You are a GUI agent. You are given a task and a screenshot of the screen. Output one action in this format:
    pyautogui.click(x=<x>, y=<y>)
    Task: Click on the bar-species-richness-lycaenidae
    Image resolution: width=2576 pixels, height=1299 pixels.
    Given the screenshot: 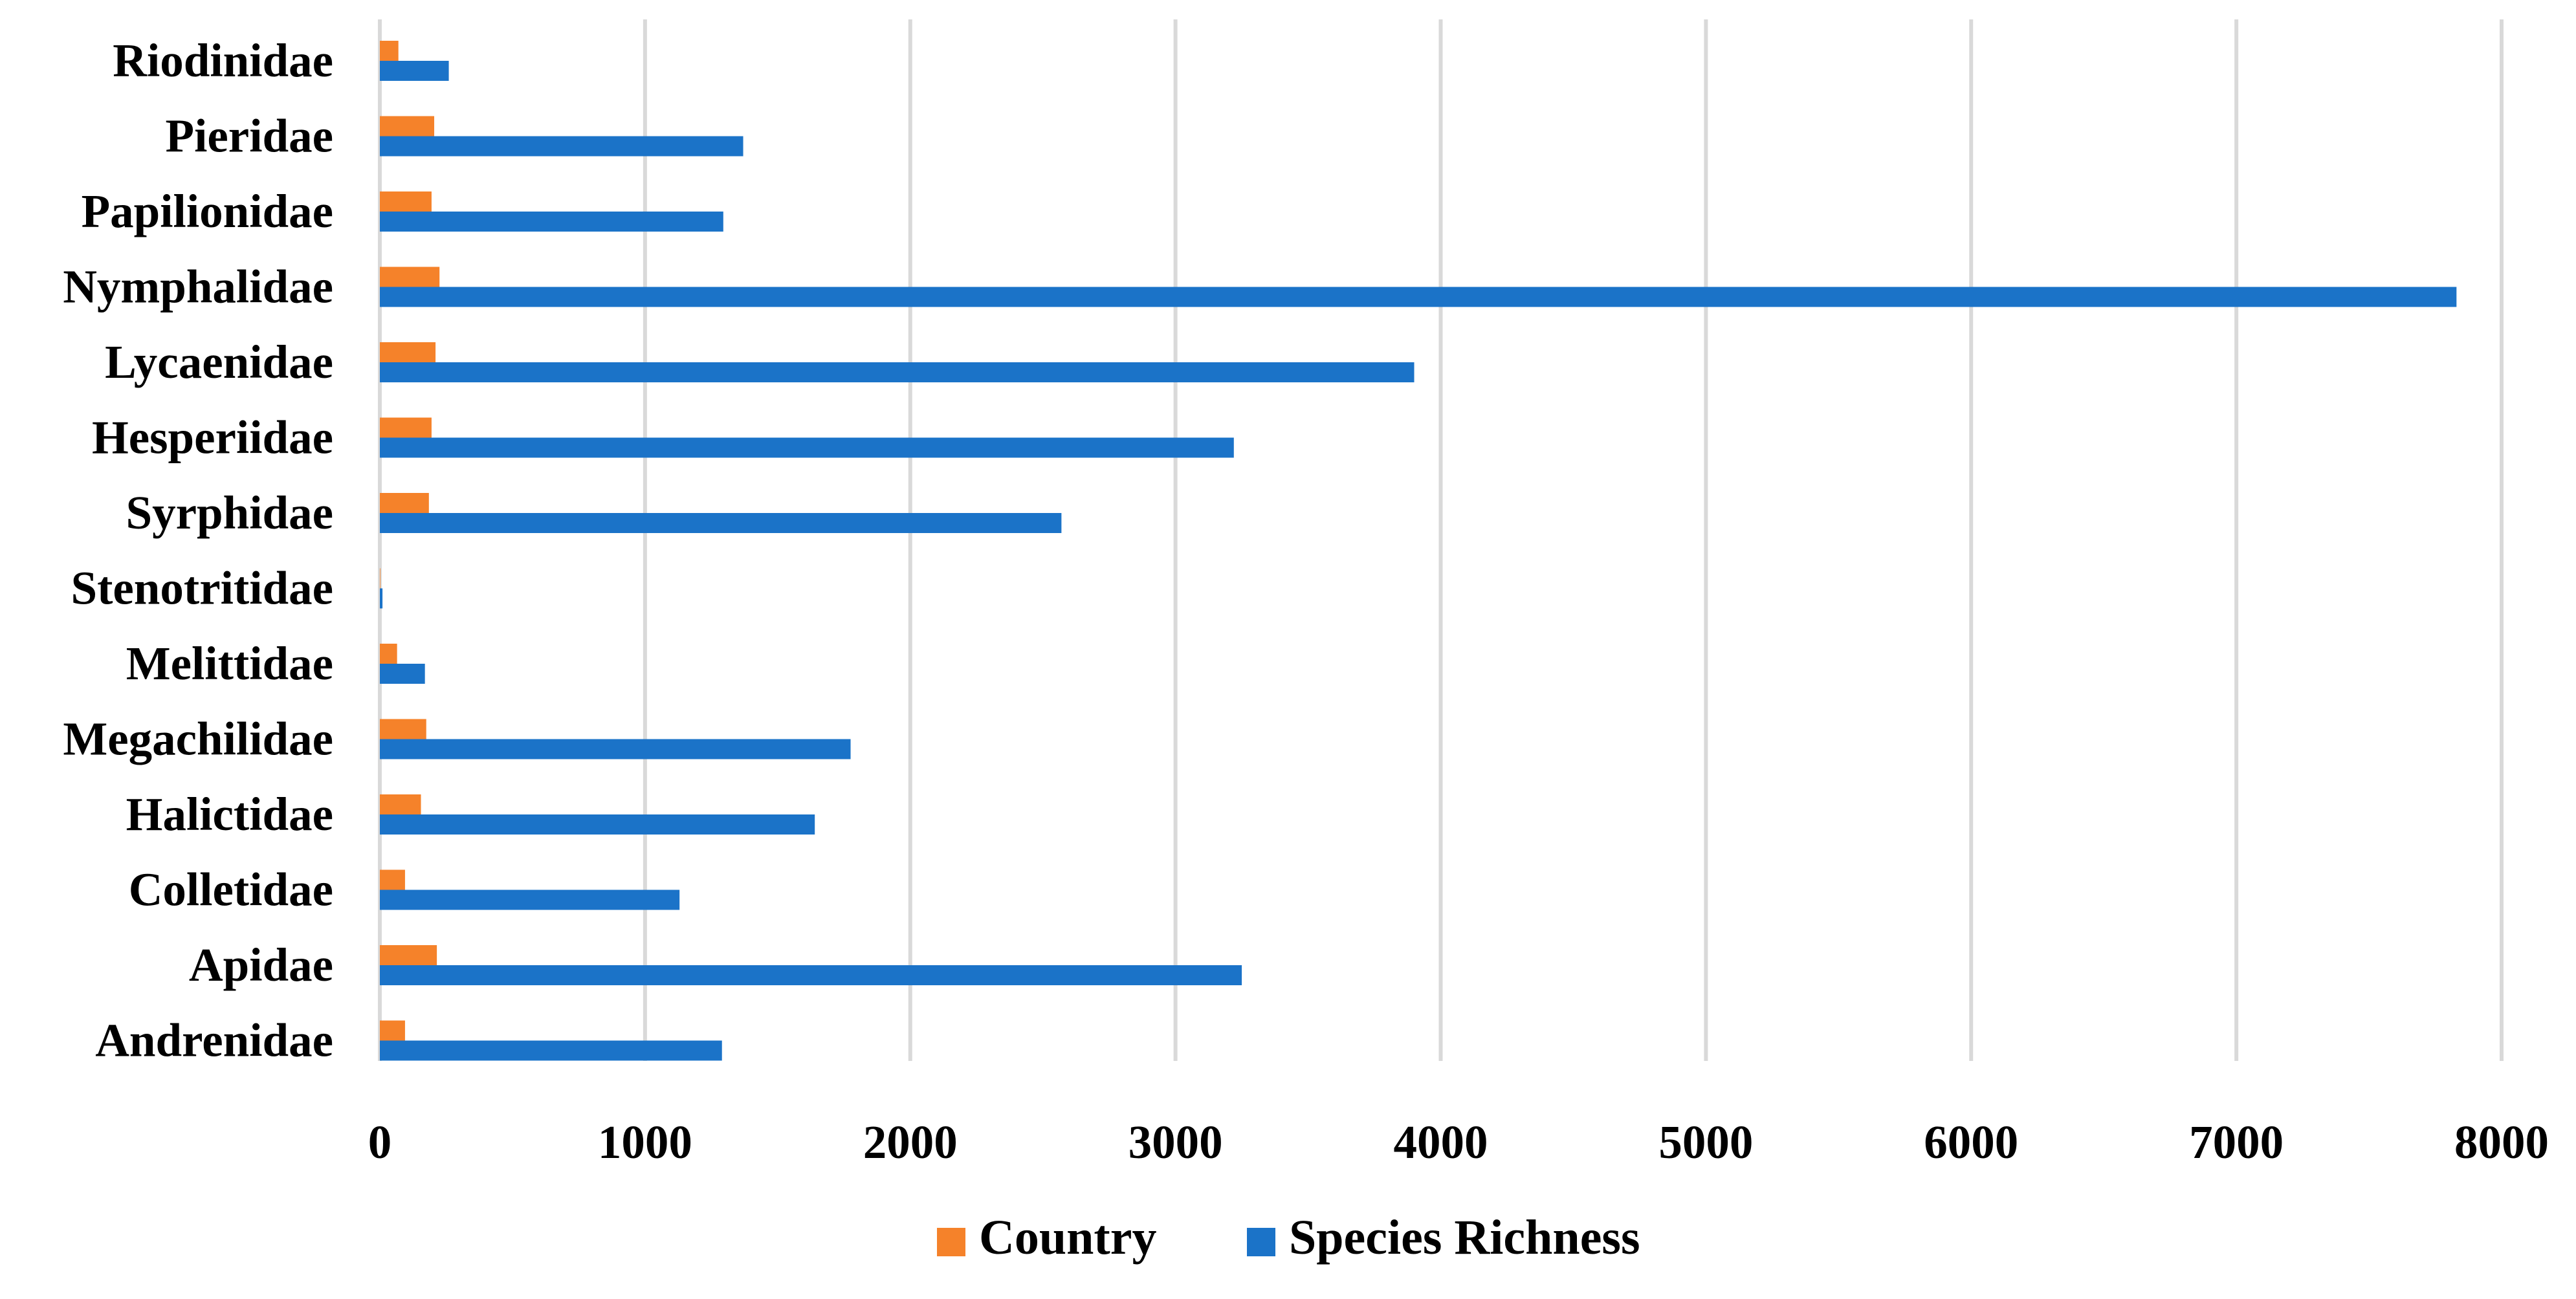 What is the action you would take?
    pyautogui.click(x=897, y=372)
    